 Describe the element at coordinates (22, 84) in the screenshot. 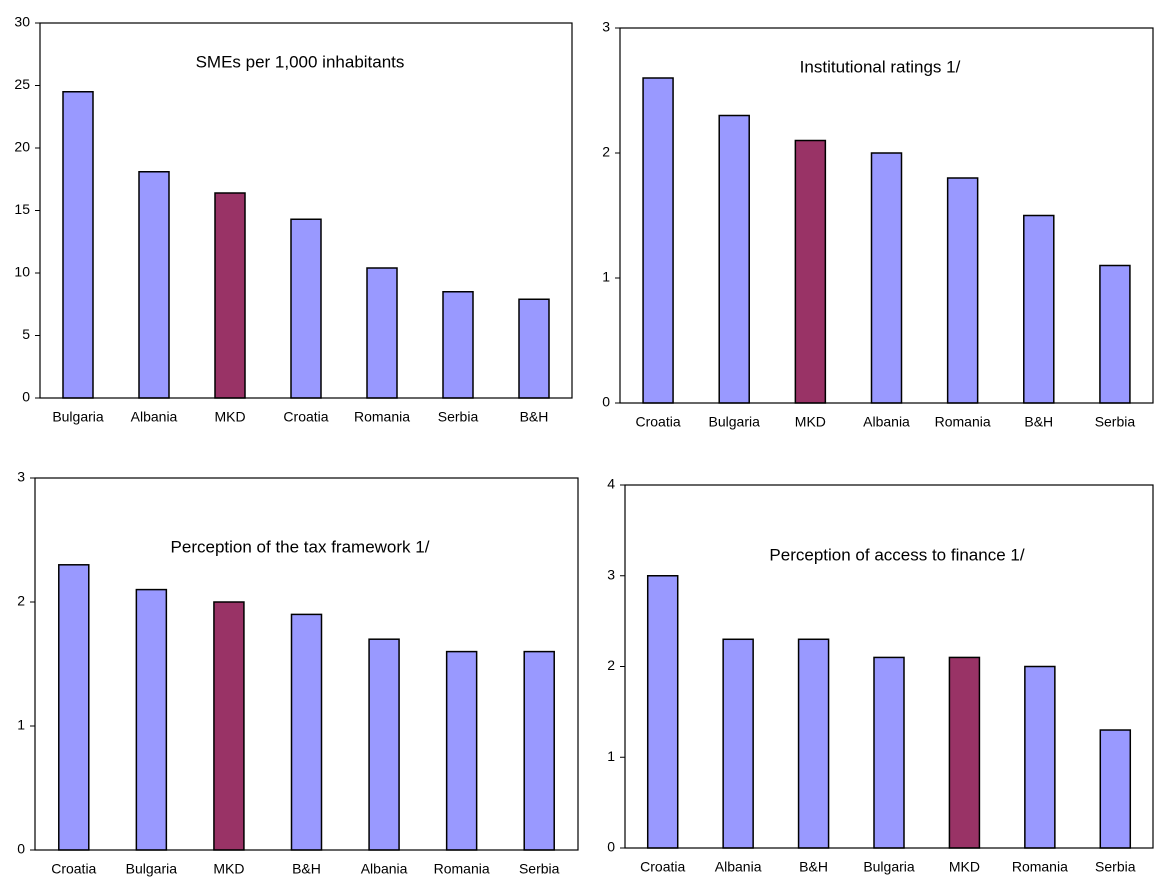

I see `y-tick-label: 25` at that location.